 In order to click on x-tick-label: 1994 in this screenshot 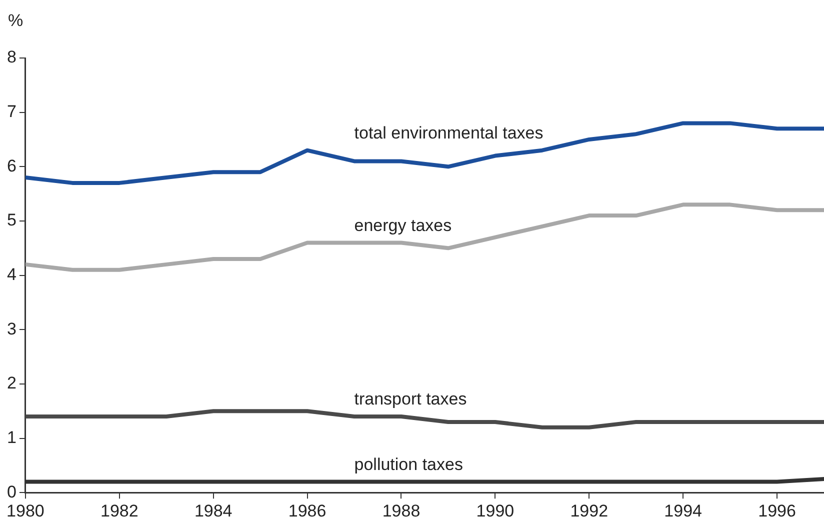, I will do `click(683, 510)`.